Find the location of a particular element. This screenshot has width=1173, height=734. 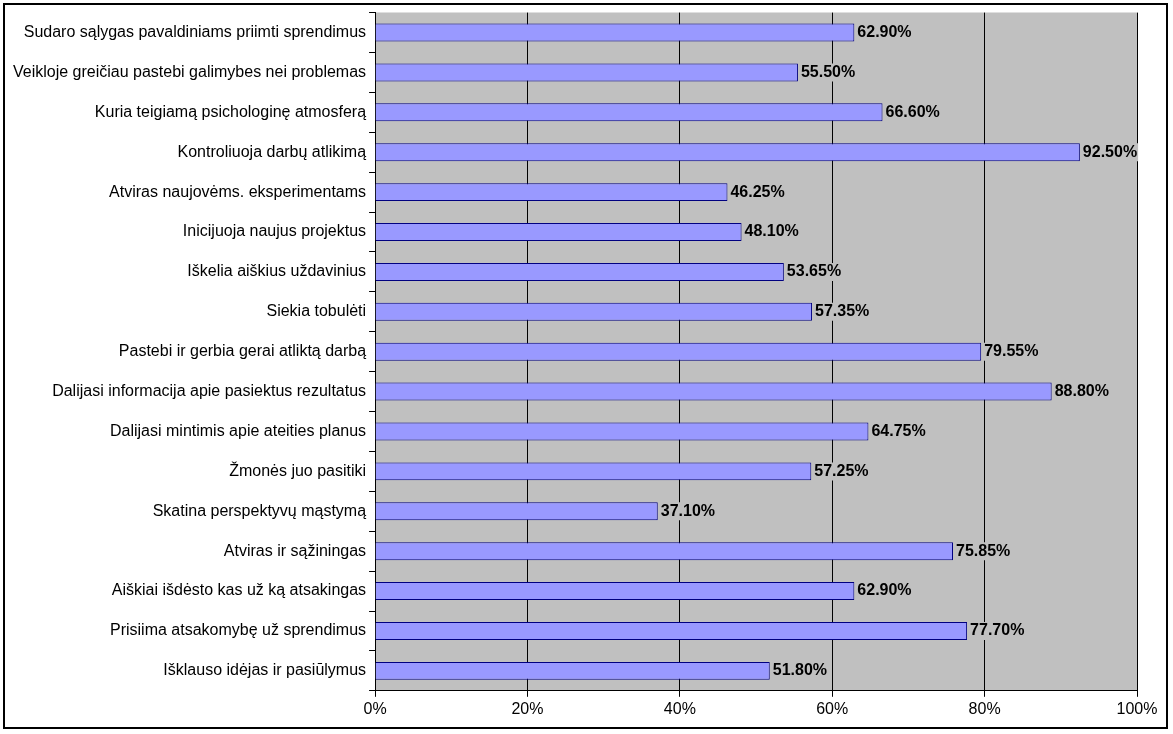

data-label: 37.10% is located at coordinates (688, 510).